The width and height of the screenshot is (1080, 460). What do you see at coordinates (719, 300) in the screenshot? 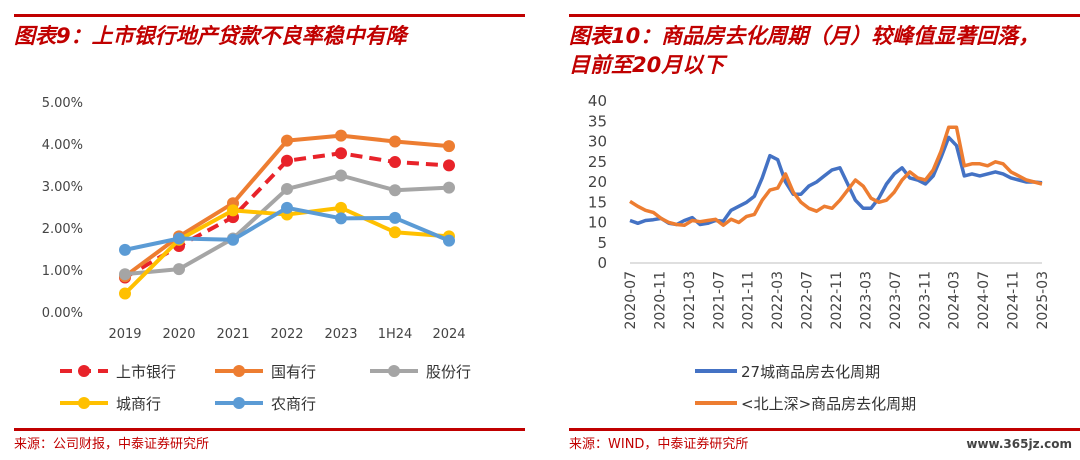
I see `x-tick-label: 2021-07` at bounding box center [719, 300].